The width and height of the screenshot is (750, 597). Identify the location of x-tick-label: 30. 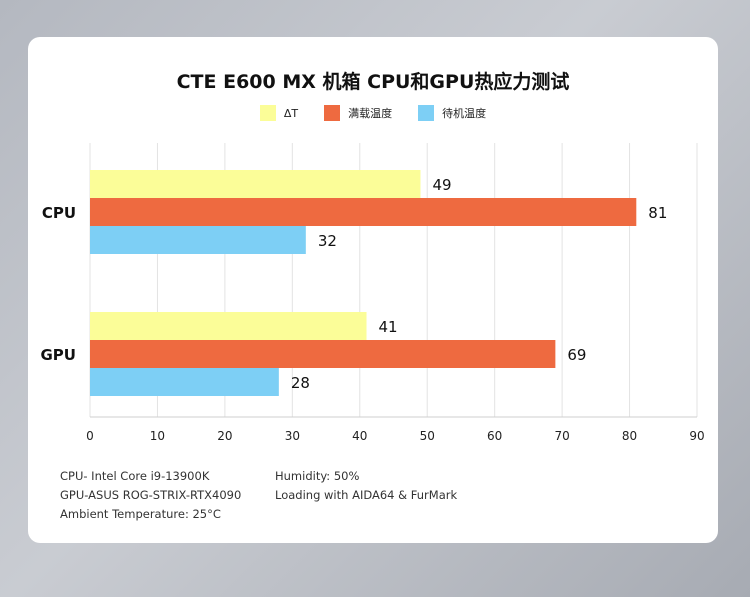
(292, 436).